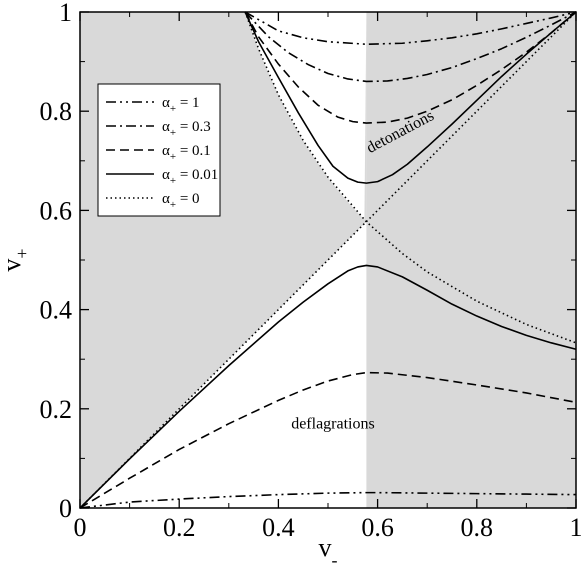 This screenshot has width=585, height=568. What do you see at coordinates (187, 103) in the screenshot?
I see `legend-value: = 1` at bounding box center [187, 103].